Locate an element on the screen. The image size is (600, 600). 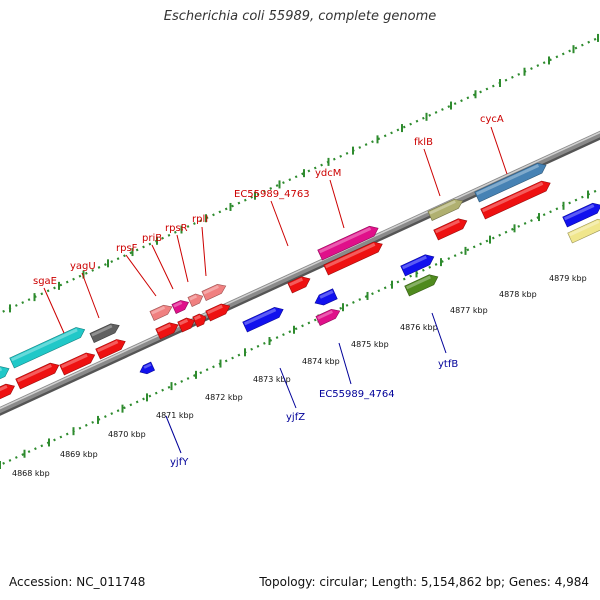
upper-gene-label: sgaE is located at coordinates (45, 281).